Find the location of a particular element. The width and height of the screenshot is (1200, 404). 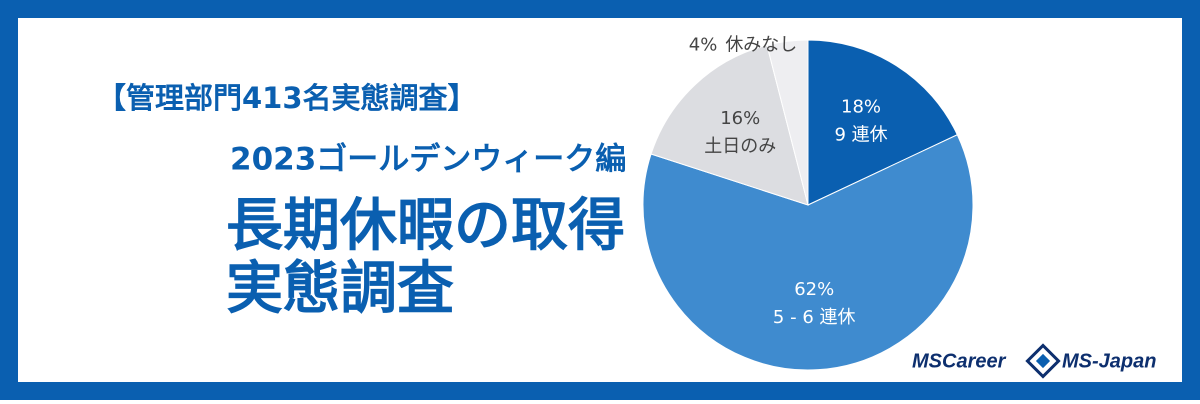

value-label: 62% is located at coordinates (814, 289).